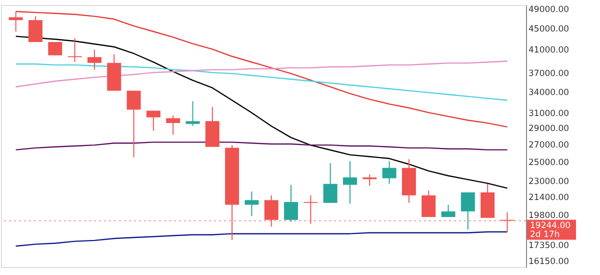 The height and width of the screenshot is (275, 600). What do you see at coordinates (549, 163) in the screenshot?
I see `y-tick-label: 25000.00` at bounding box center [549, 163].